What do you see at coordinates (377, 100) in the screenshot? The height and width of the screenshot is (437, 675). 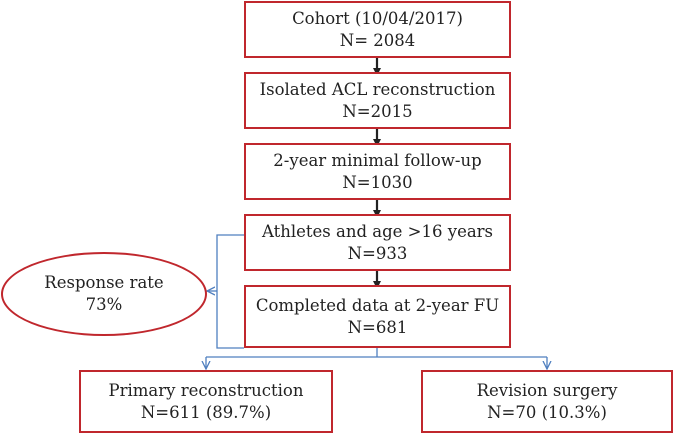 I see `isolated-acl-box: Isolated ACL reconstruction N=2015` at bounding box center [377, 100].